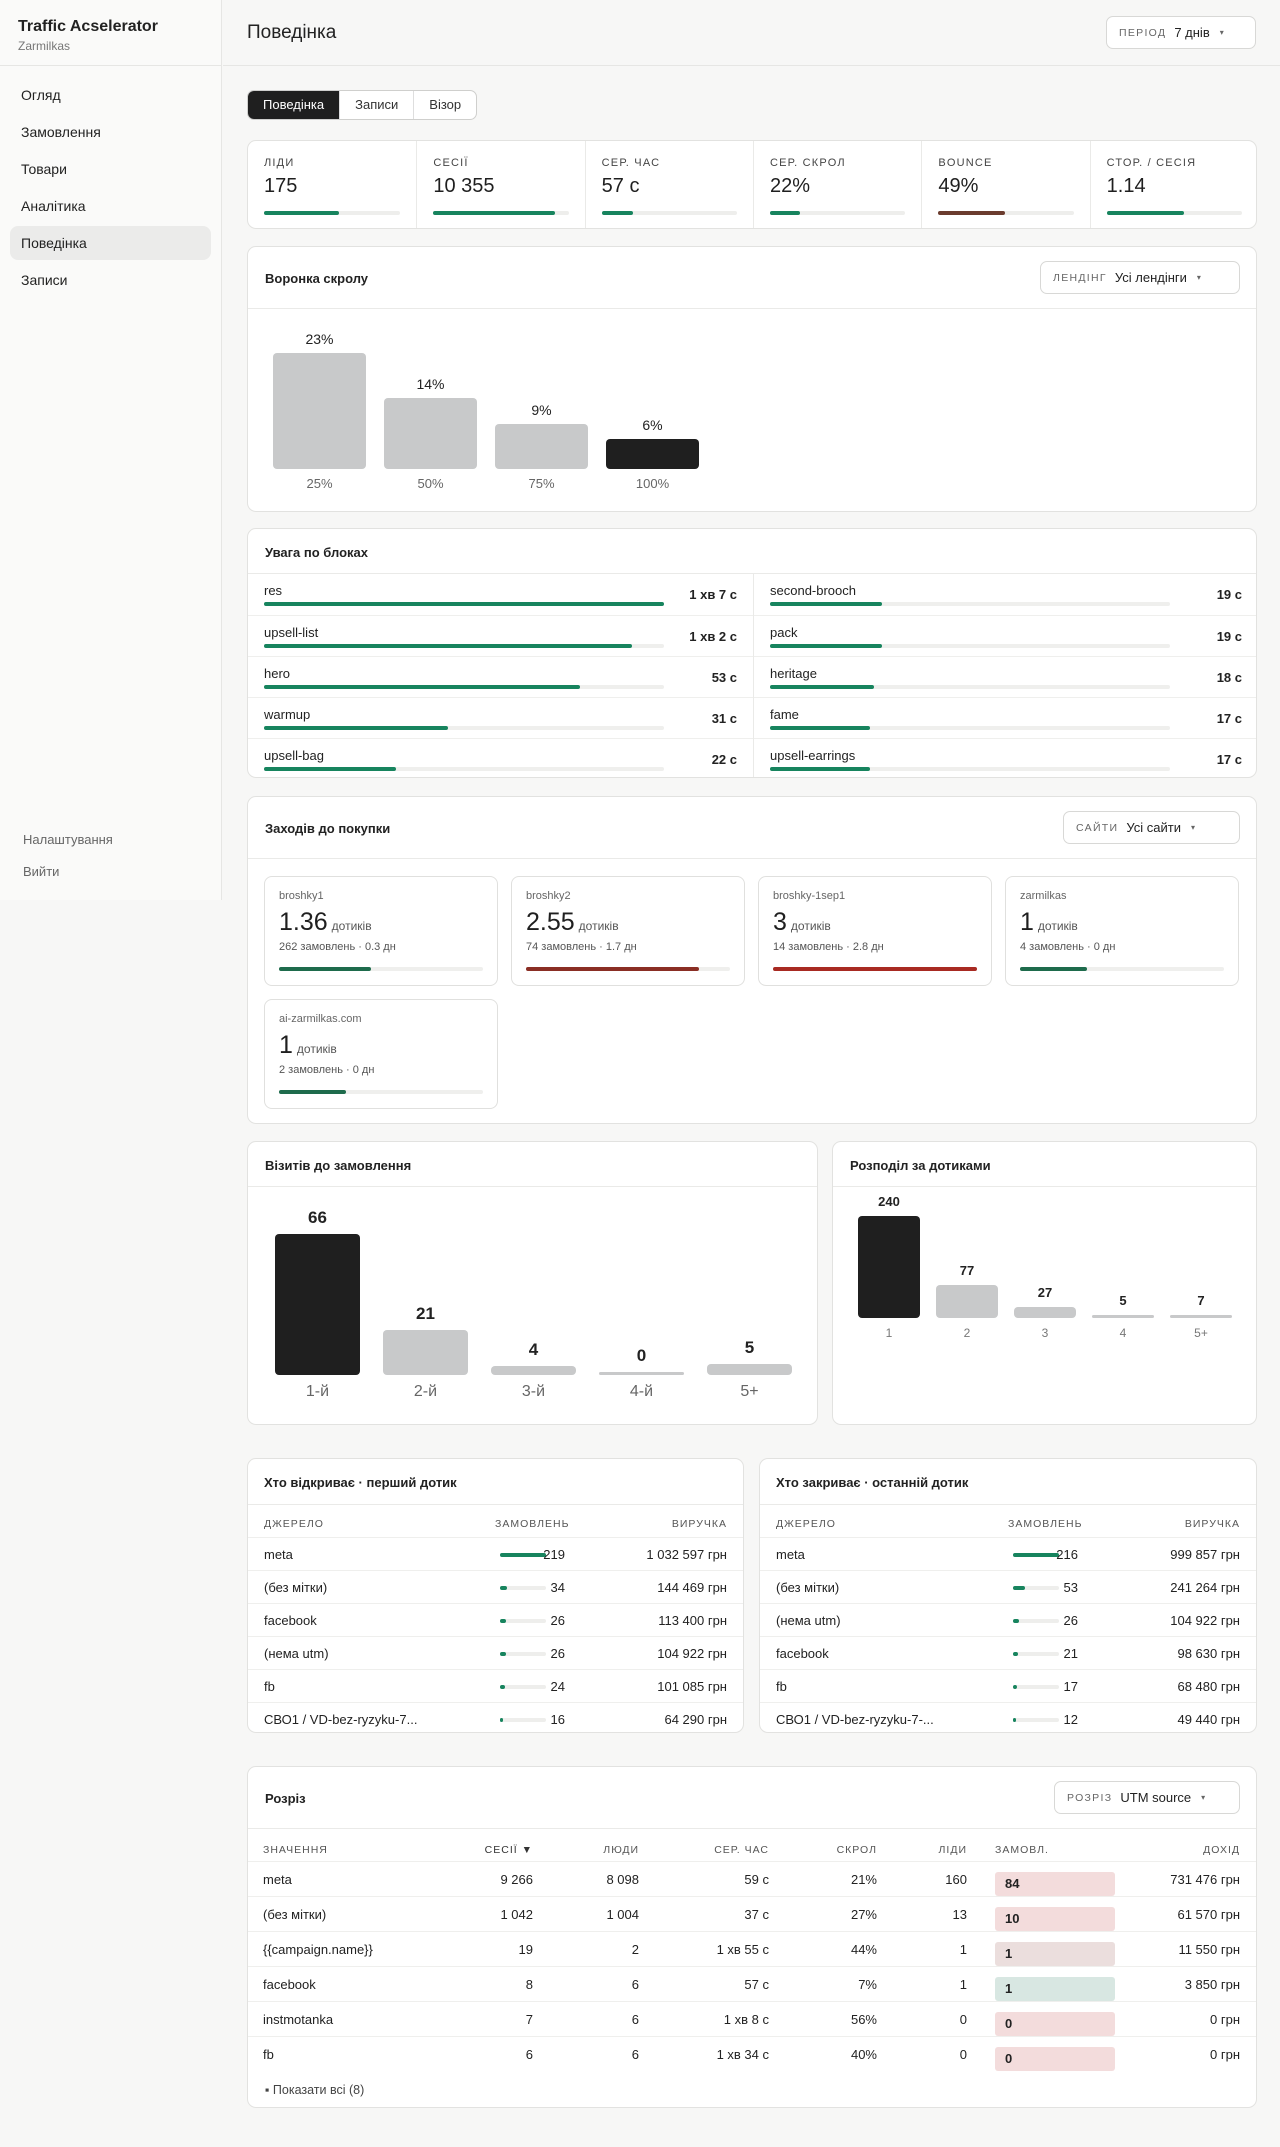 This screenshot has height=2147, width=1280. I want to click on tab: Візор, so click(444, 105).